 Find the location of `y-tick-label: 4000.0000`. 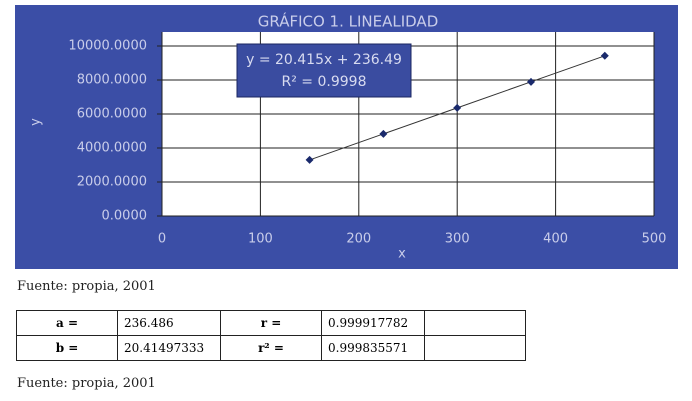

y-tick-label: 4000.0000 is located at coordinates (112, 148).